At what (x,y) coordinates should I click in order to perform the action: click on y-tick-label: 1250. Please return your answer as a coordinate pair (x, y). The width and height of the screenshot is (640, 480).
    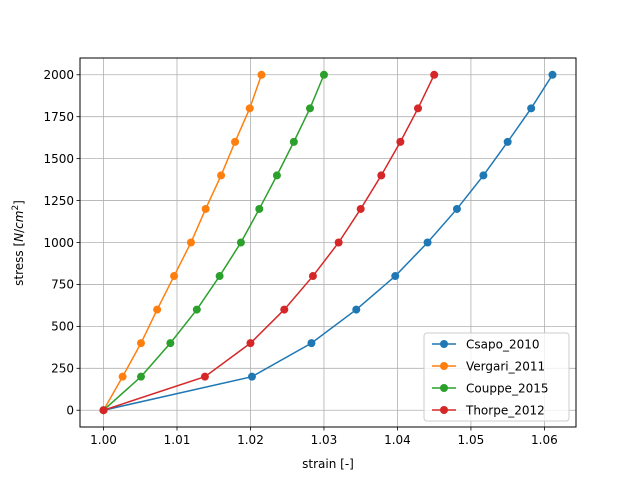
    Looking at the image, I should click on (58, 201).